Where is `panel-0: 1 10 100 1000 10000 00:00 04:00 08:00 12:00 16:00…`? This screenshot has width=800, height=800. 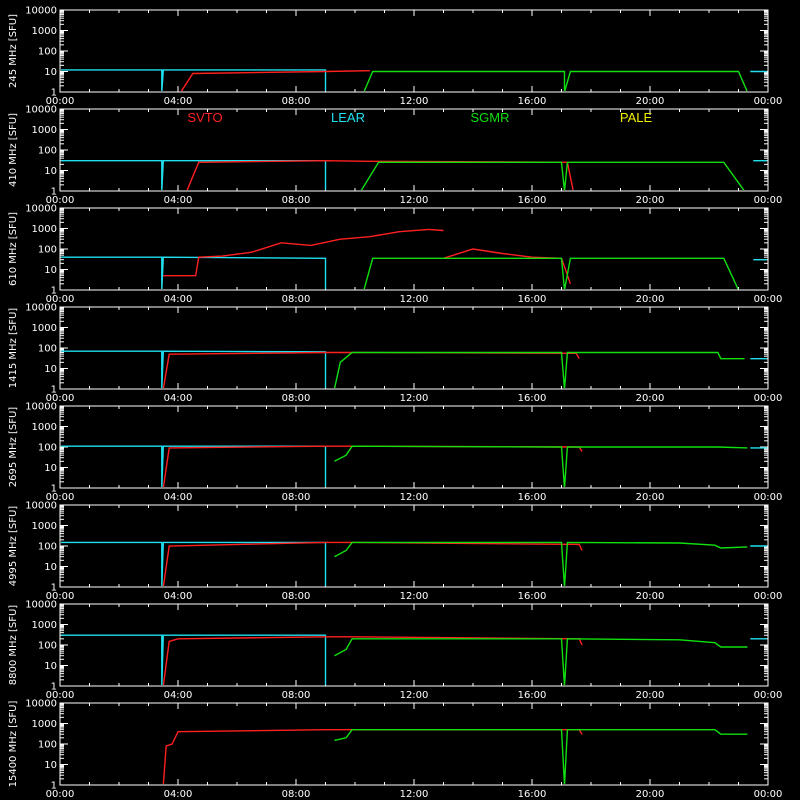
panel-0: 1 10 100 1000 10000 00:00 04:00 08:00 12:00 16:00… is located at coordinates (395, 57).